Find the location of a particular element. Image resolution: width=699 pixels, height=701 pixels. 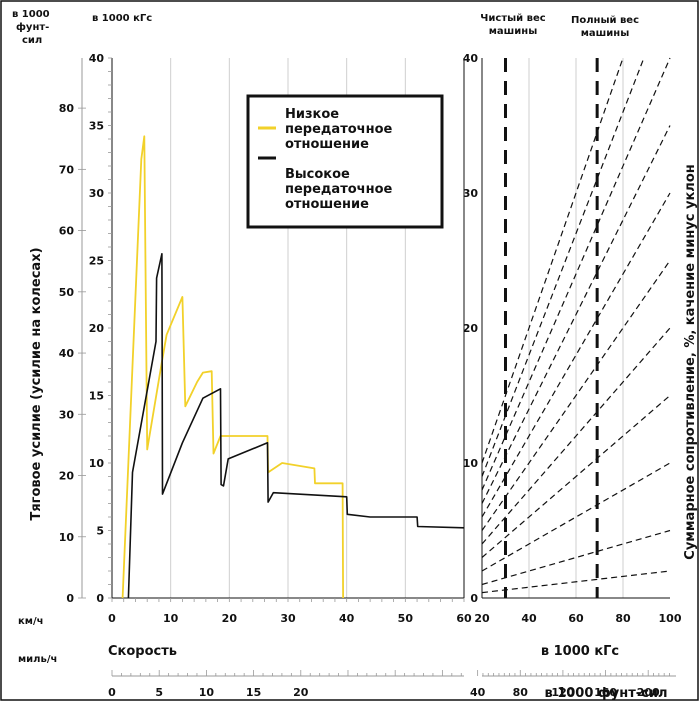

y-kgf-tick-label: 40 is located at coordinates (97, 58).